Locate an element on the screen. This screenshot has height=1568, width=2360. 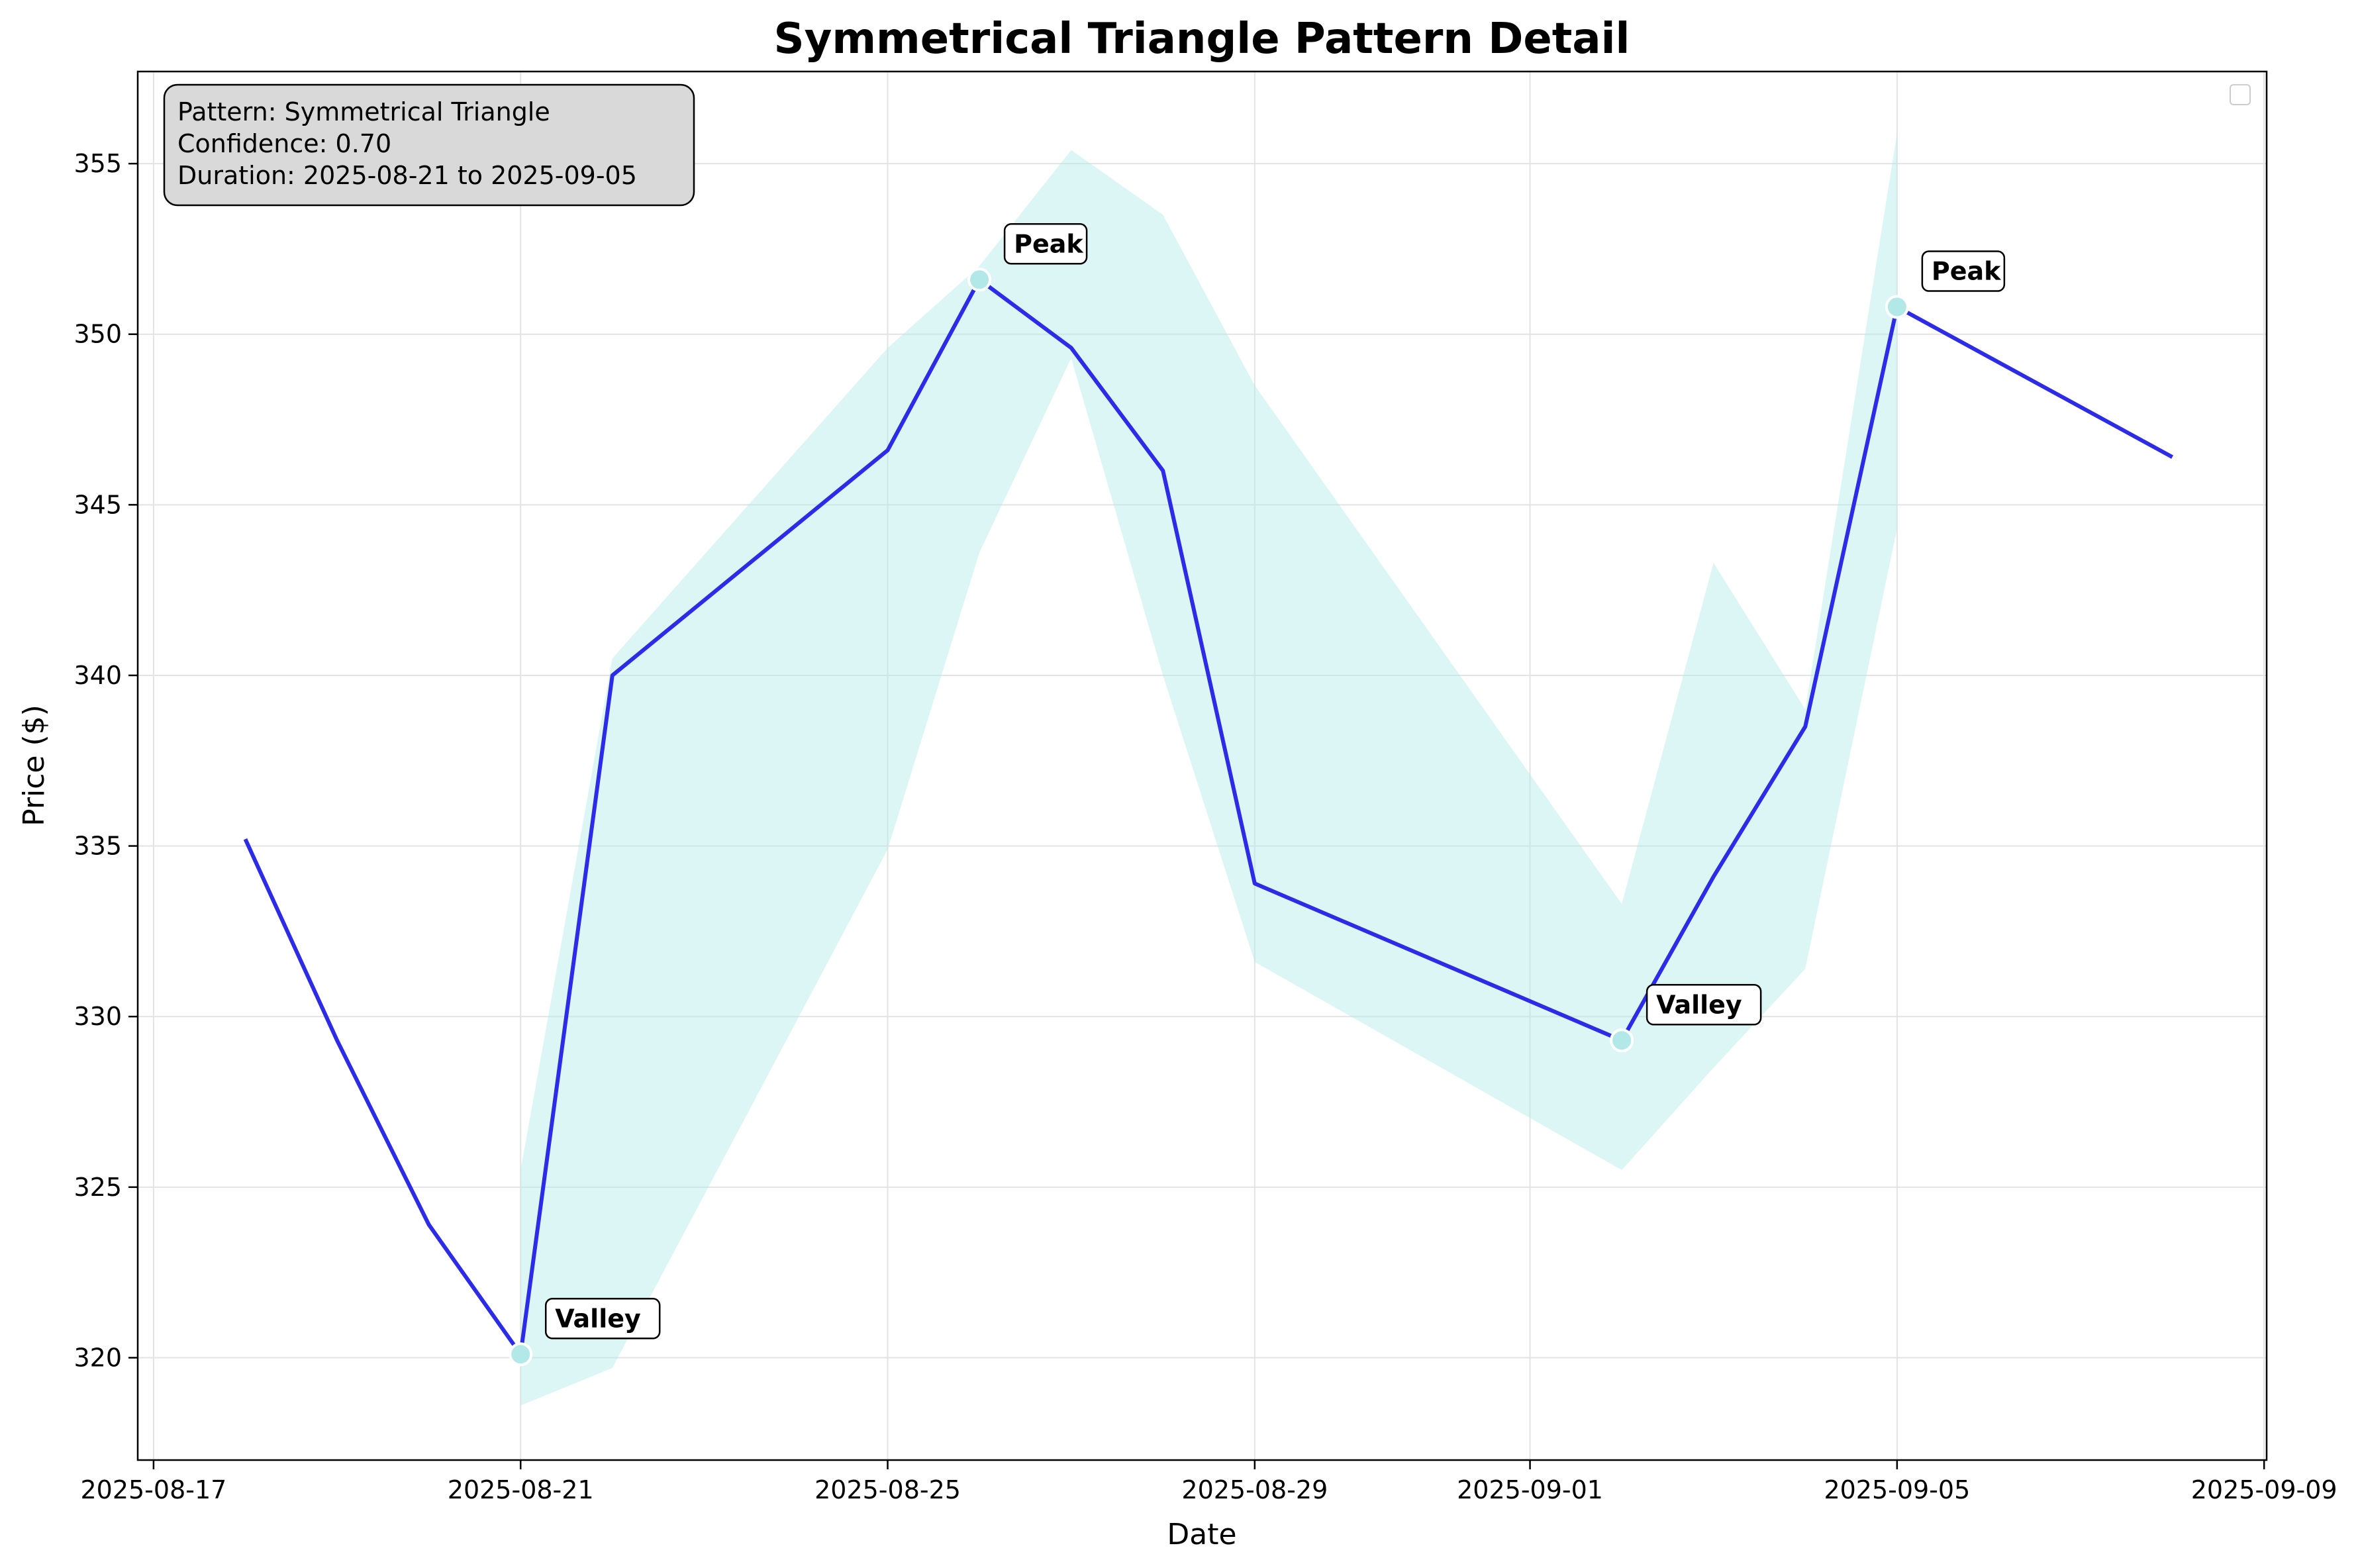
info-line-confidence: Confidence: 0.70 is located at coordinates (284, 143).